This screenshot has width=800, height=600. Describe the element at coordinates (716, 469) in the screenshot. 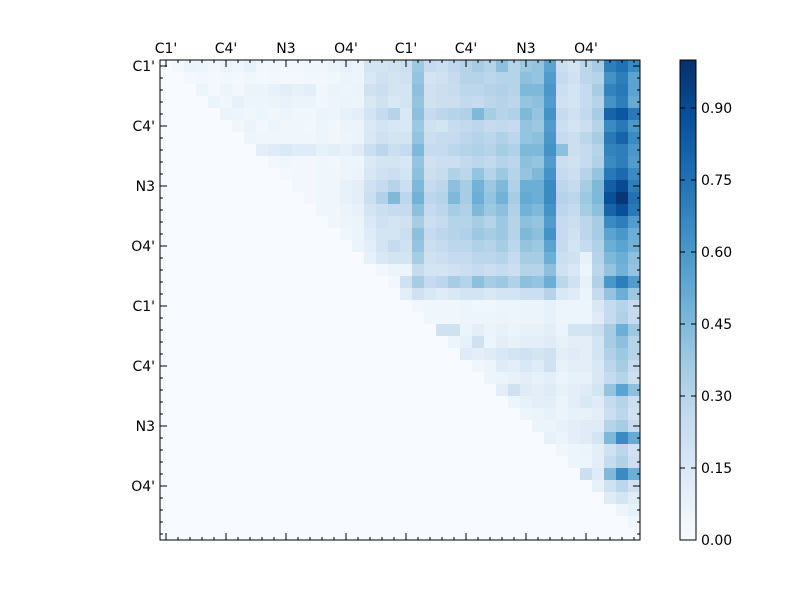

I see `colorbar-tick-label: 0.15` at that location.